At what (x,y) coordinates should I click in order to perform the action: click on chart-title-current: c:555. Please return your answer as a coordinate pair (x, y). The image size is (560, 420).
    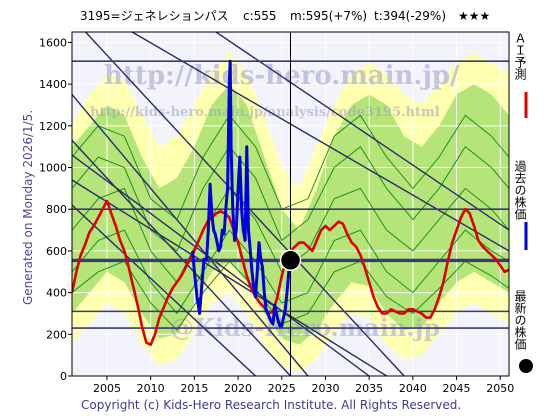
    Looking at the image, I should click on (260, 16).